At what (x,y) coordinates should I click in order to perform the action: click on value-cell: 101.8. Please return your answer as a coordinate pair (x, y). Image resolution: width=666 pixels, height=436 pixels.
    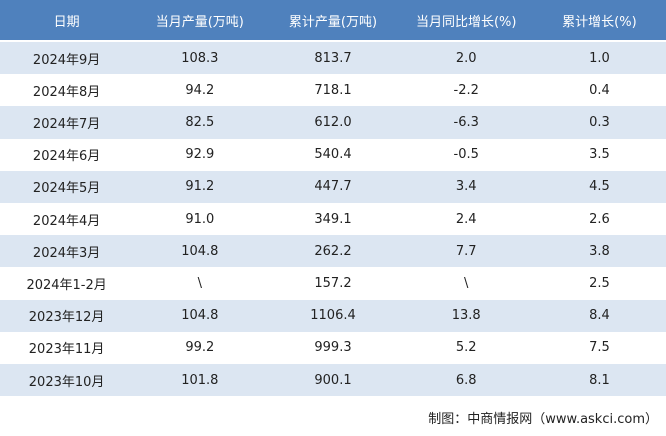
    Looking at the image, I should click on (200, 380).